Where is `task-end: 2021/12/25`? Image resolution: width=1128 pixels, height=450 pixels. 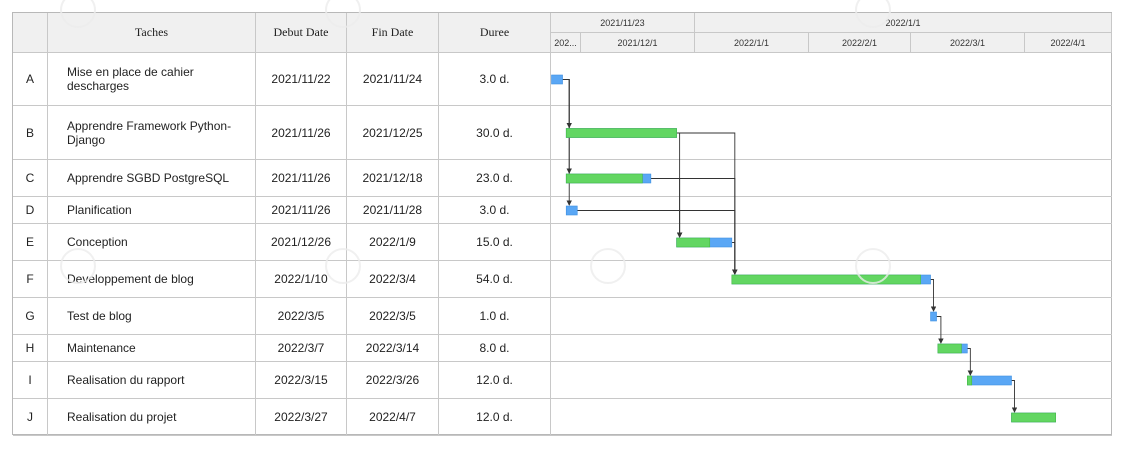 task-end: 2021/12/25 is located at coordinates (393, 133).